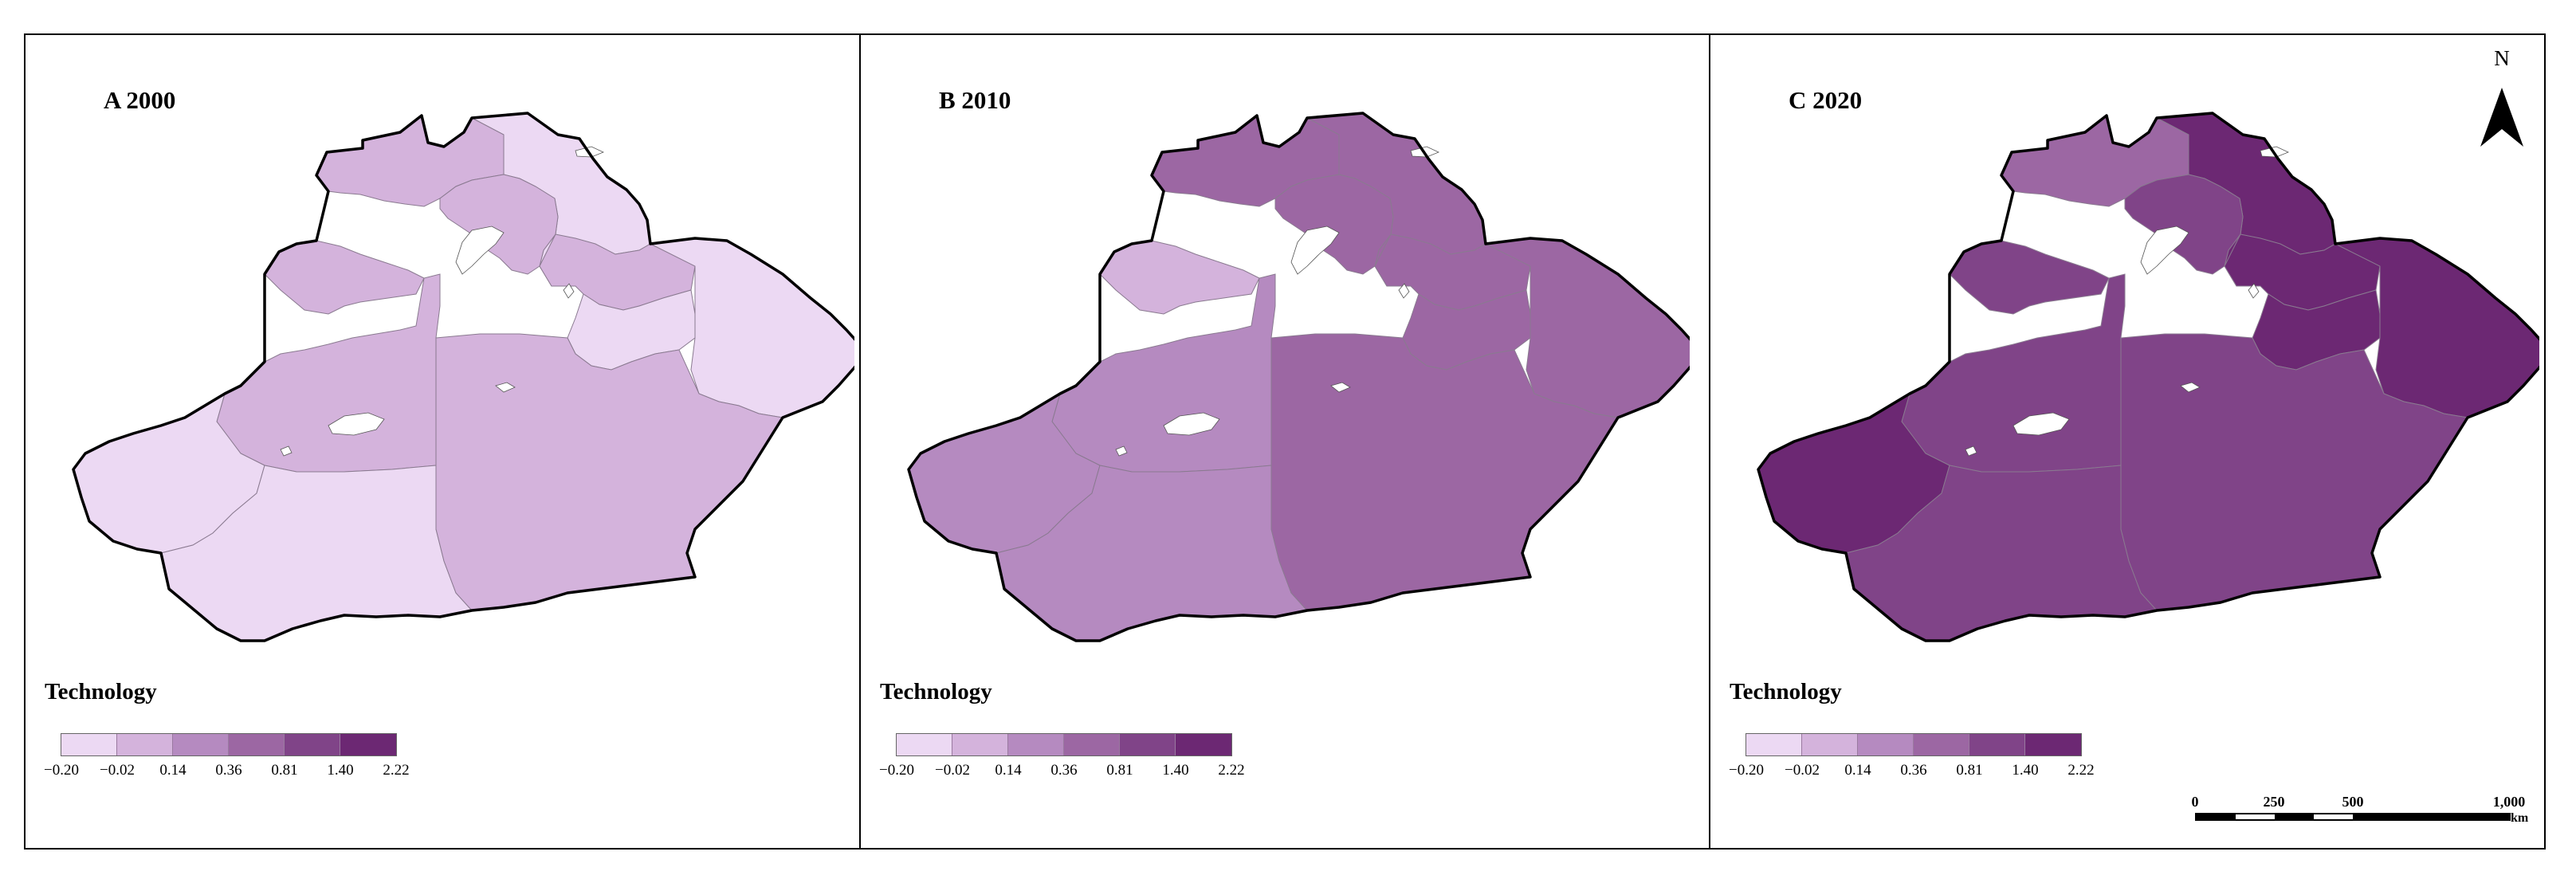 The image size is (2576, 879). I want to click on north-arrow-icon, so click(2501, 117).